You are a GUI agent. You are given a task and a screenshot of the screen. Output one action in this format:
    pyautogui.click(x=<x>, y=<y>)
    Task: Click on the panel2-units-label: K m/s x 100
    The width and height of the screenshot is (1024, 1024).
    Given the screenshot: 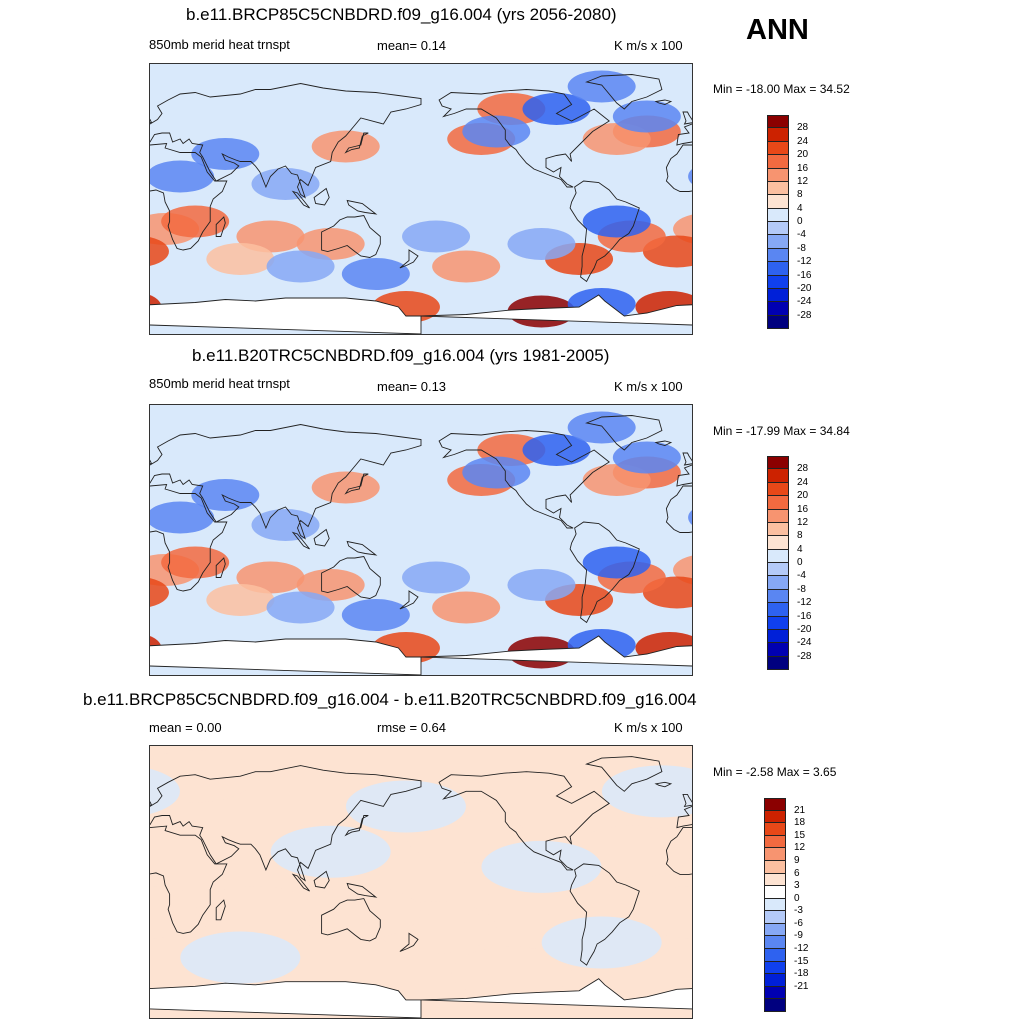 What is the action you would take?
    pyautogui.click(x=648, y=386)
    